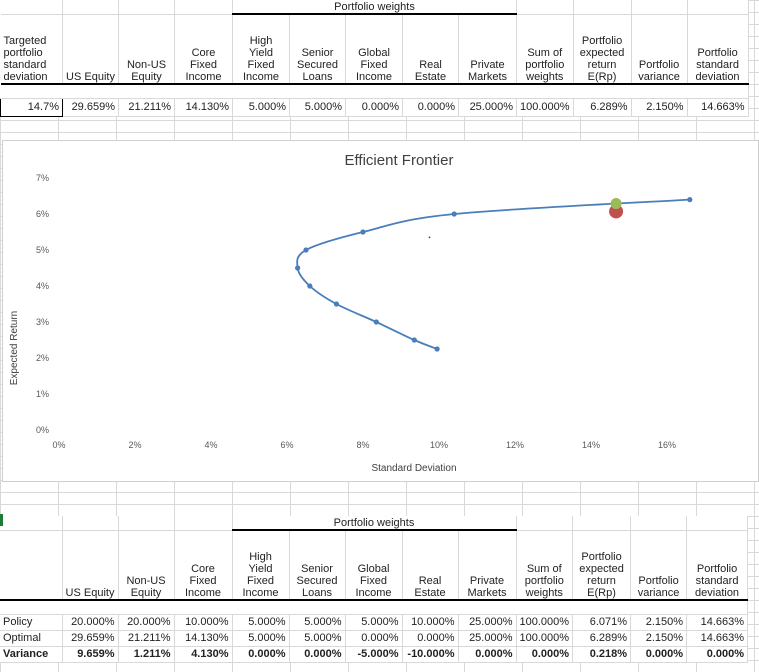 Image resolution: width=759 pixels, height=672 pixels. Describe the element at coordinates (374, 565) in the screenshot. I see `bottom-header-cell: Global Fixed Income` at that location.